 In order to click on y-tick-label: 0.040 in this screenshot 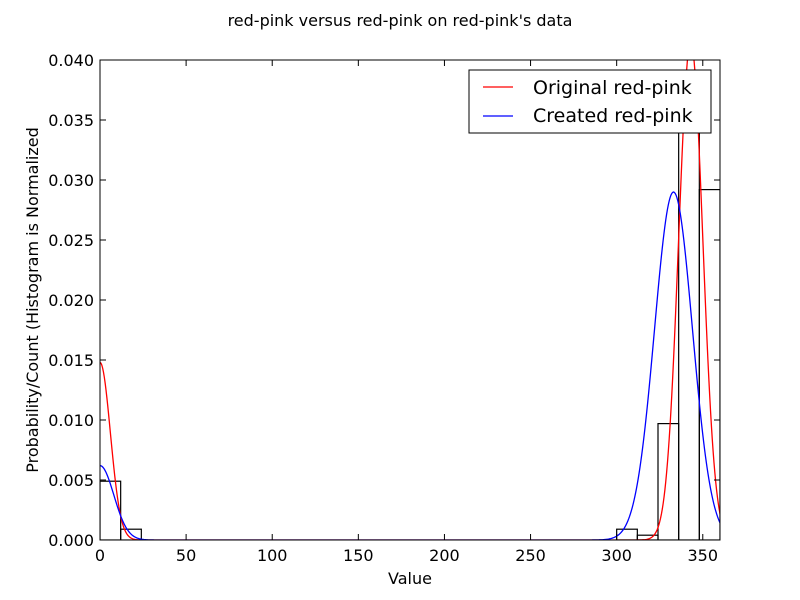, I will do `click(71, 60)`.